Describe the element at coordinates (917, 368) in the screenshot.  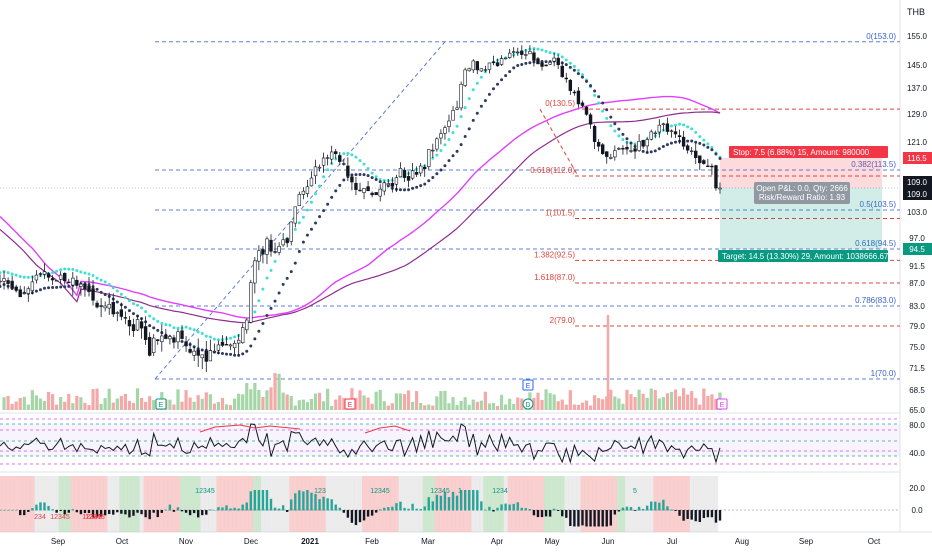
I see `price-tick-label: 71.5` at that location.